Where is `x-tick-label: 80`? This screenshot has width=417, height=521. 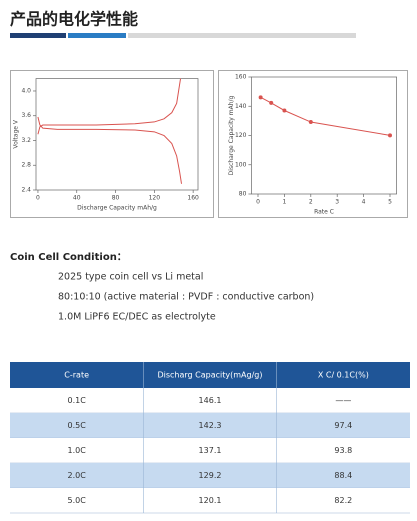 x-tick-label: 80 is located at coordinates (116, 198).